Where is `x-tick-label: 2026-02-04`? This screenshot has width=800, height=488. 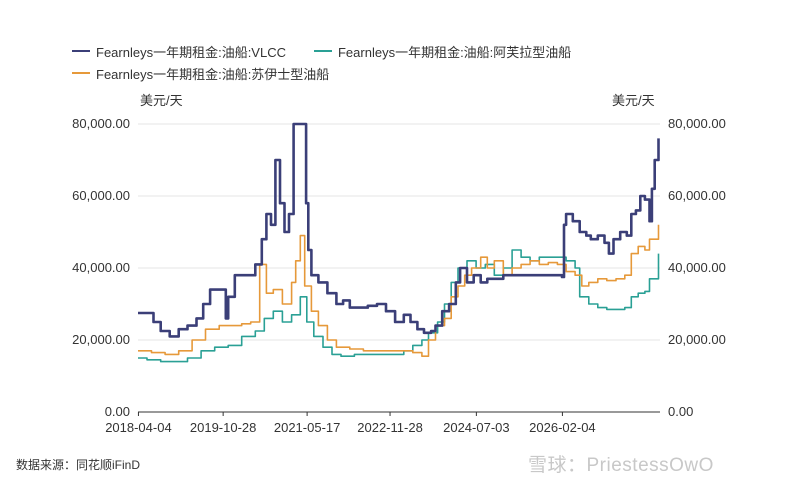 x-tick-label: 2026-02-04 is located at coordinates (562, 427).